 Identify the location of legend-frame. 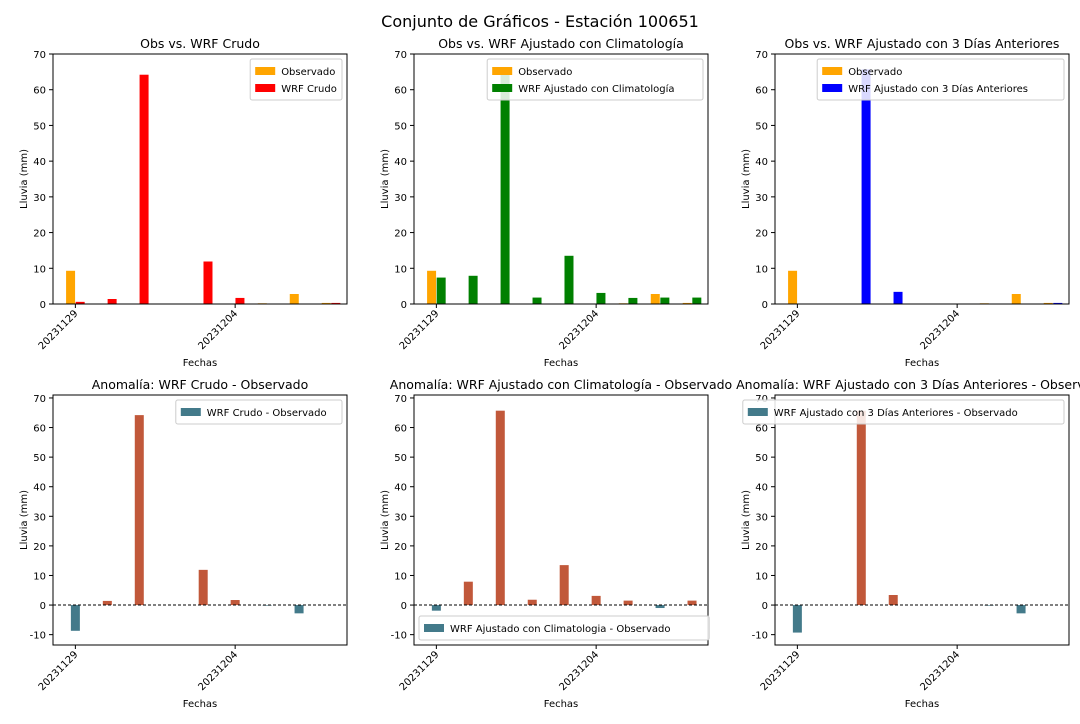
(564, 628).